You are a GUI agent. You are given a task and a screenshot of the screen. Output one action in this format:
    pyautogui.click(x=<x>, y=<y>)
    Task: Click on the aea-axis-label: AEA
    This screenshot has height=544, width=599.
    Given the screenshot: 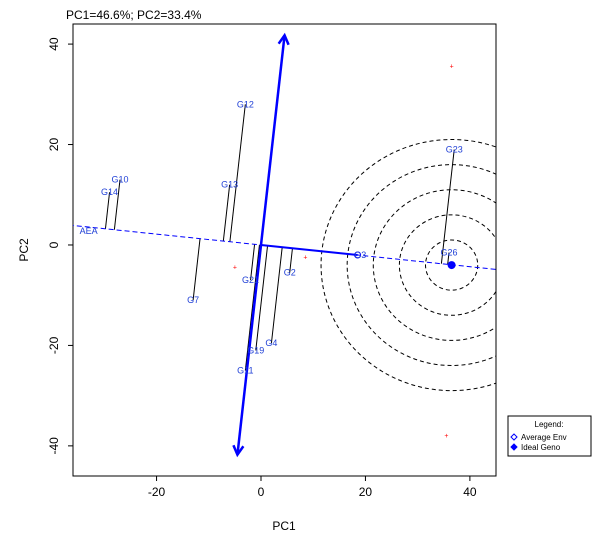 What is the action you would take?
    pyautogui.click(x=89, y=231)
    